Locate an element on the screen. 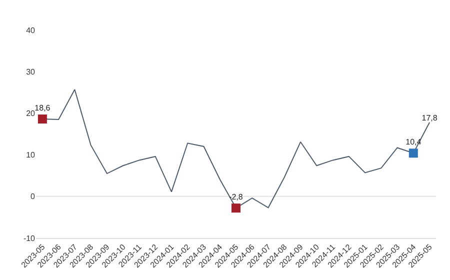 The height and width of the screenshot is (280, 450). data-label: 18,6 is located at coordinates (42, 107).